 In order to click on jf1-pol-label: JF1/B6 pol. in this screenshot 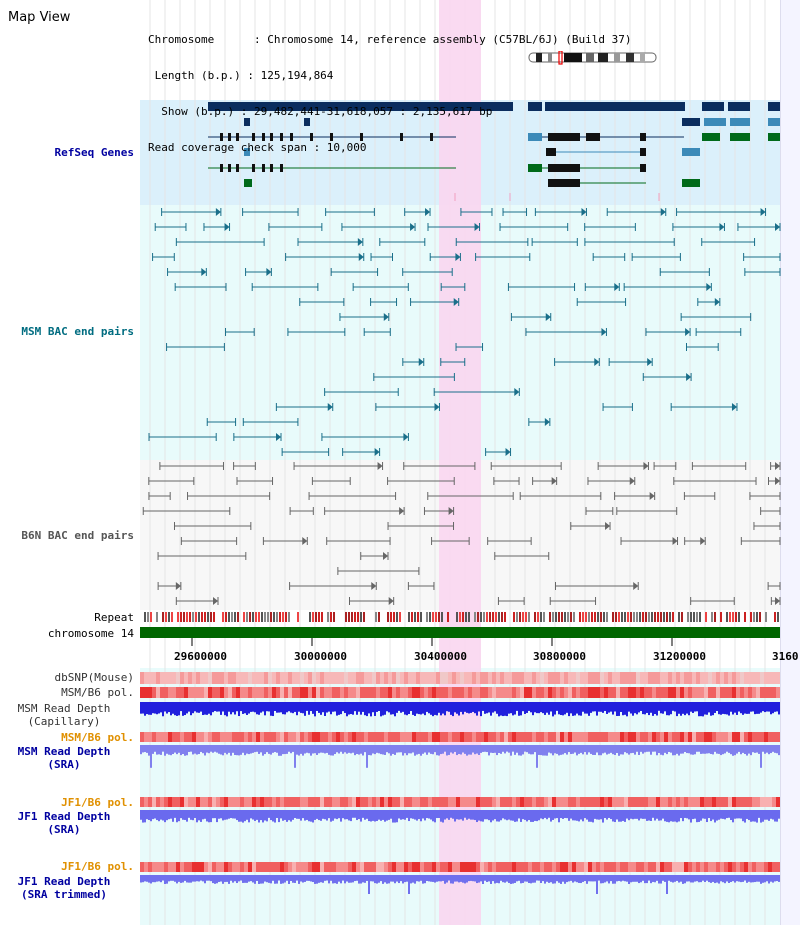, I will do `click(97, 802)`.